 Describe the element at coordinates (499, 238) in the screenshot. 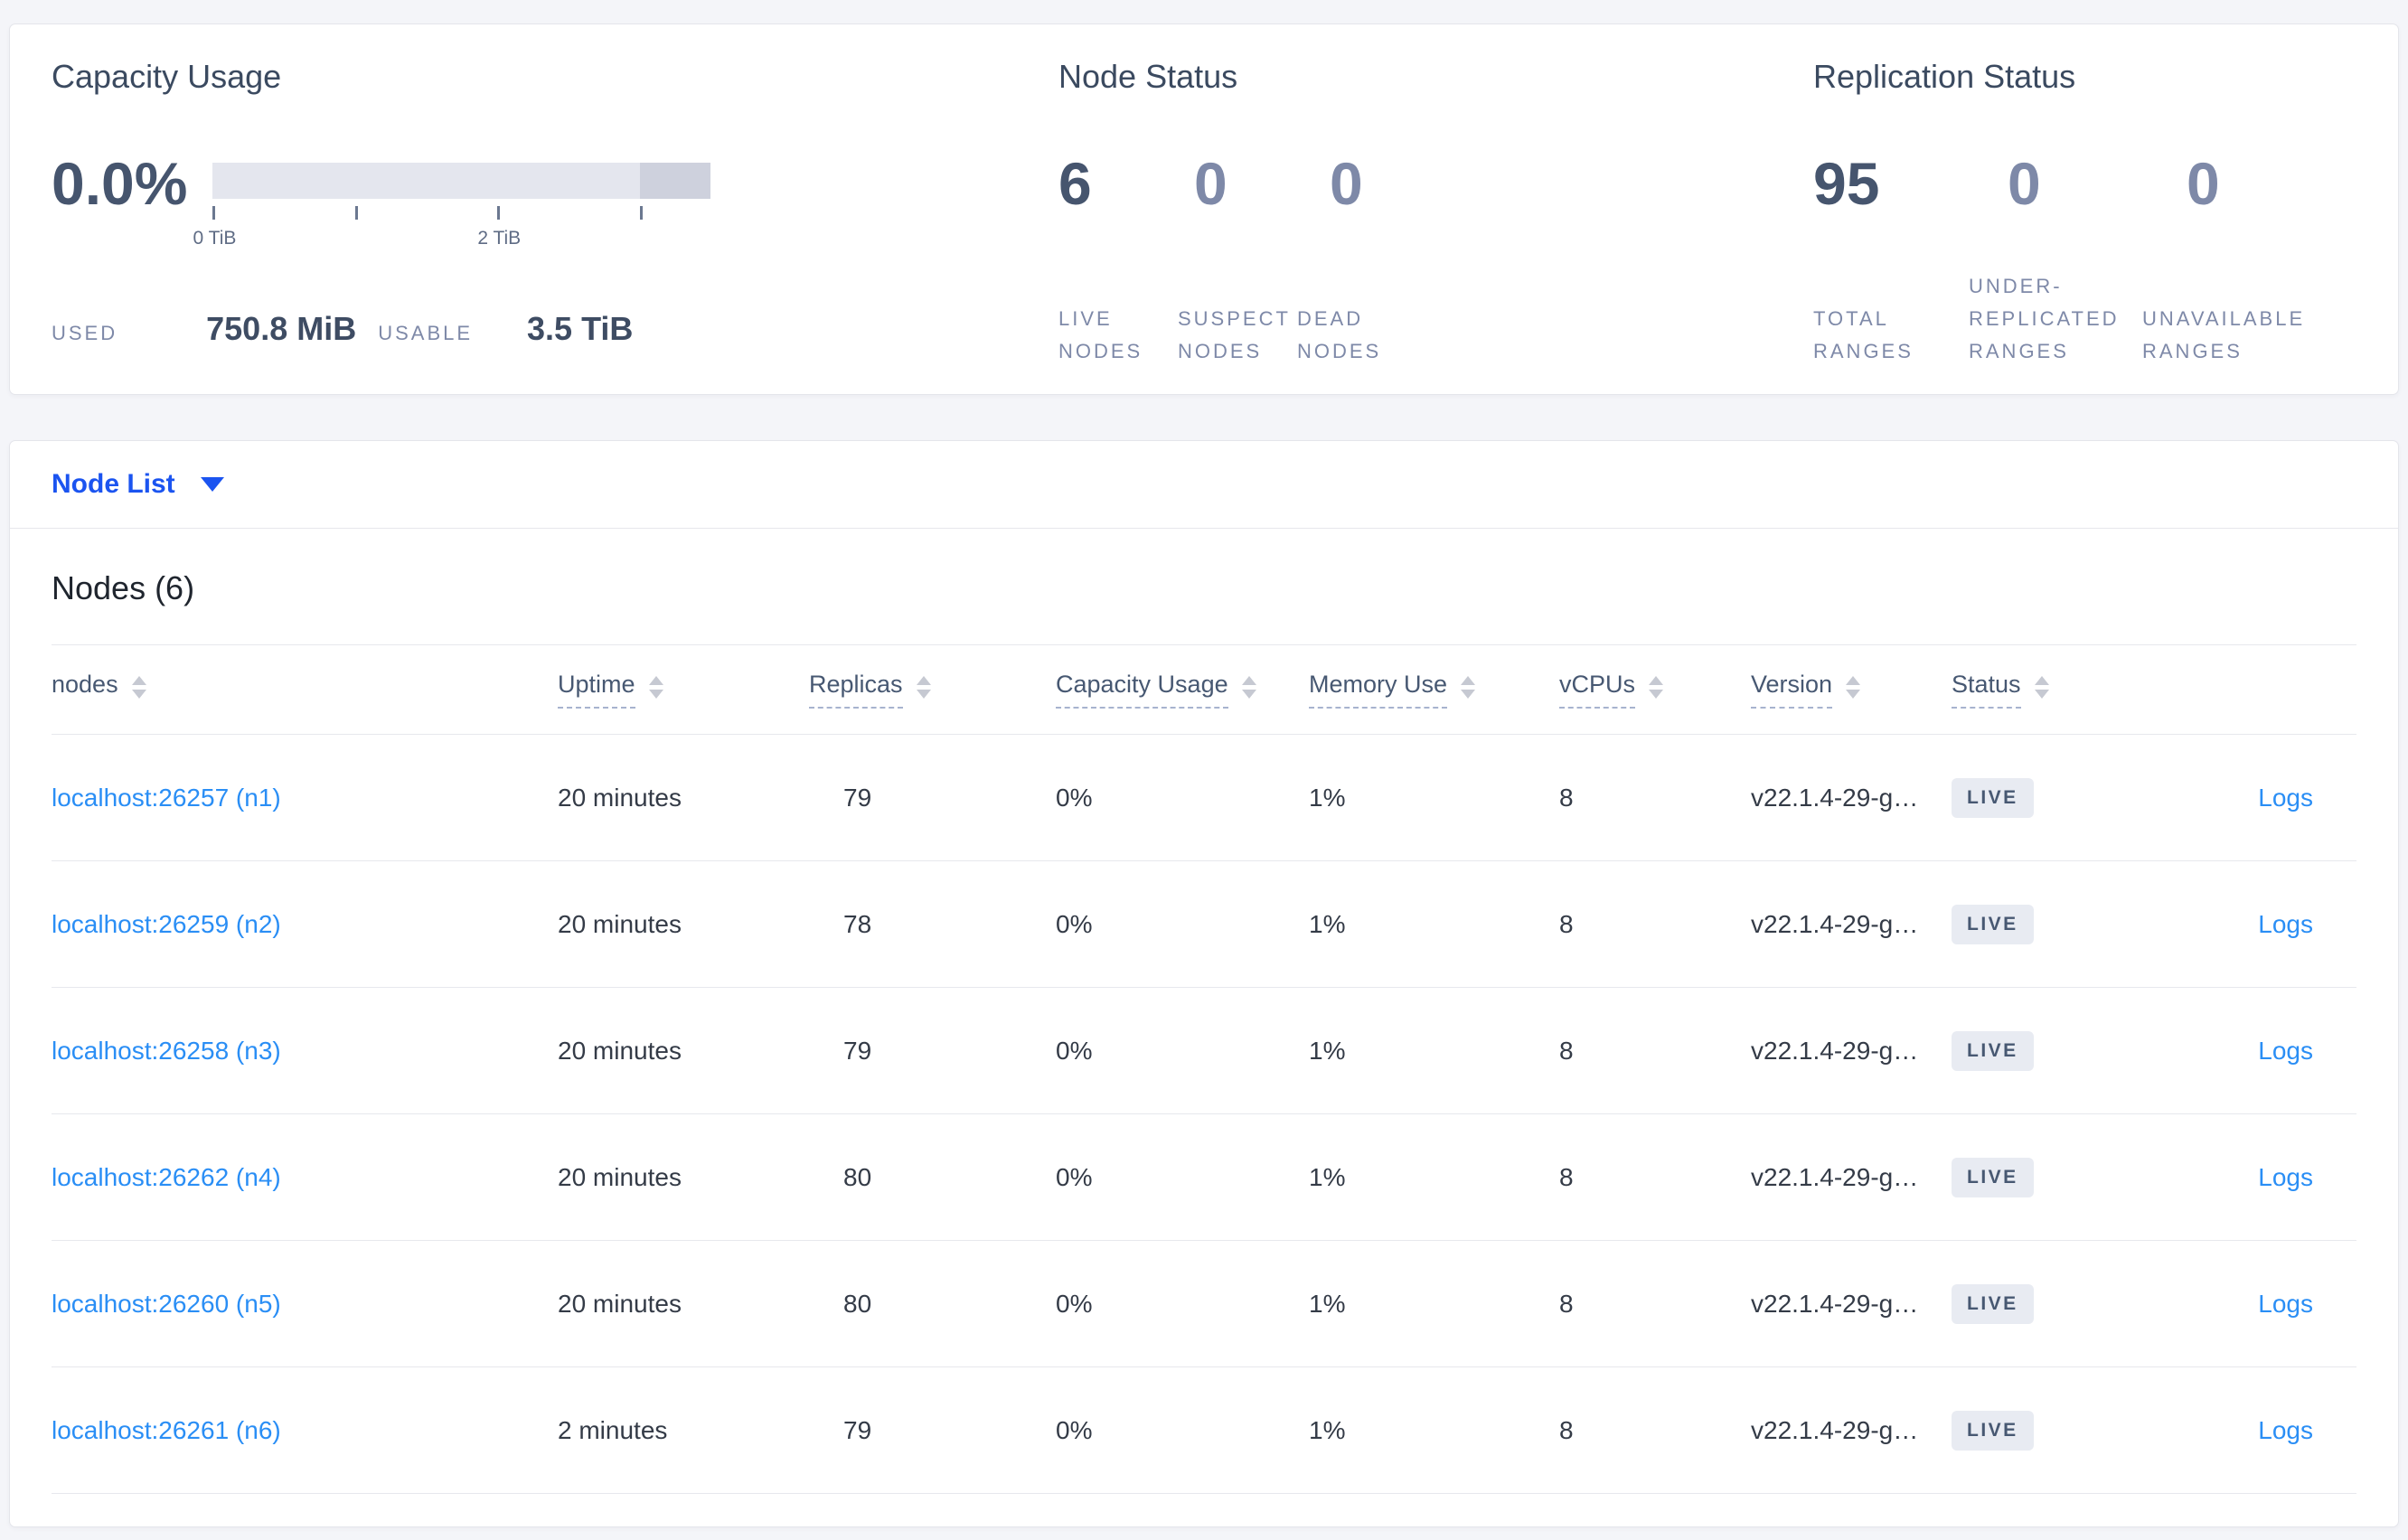

I see `tick-label: 2 TiB` at that location.